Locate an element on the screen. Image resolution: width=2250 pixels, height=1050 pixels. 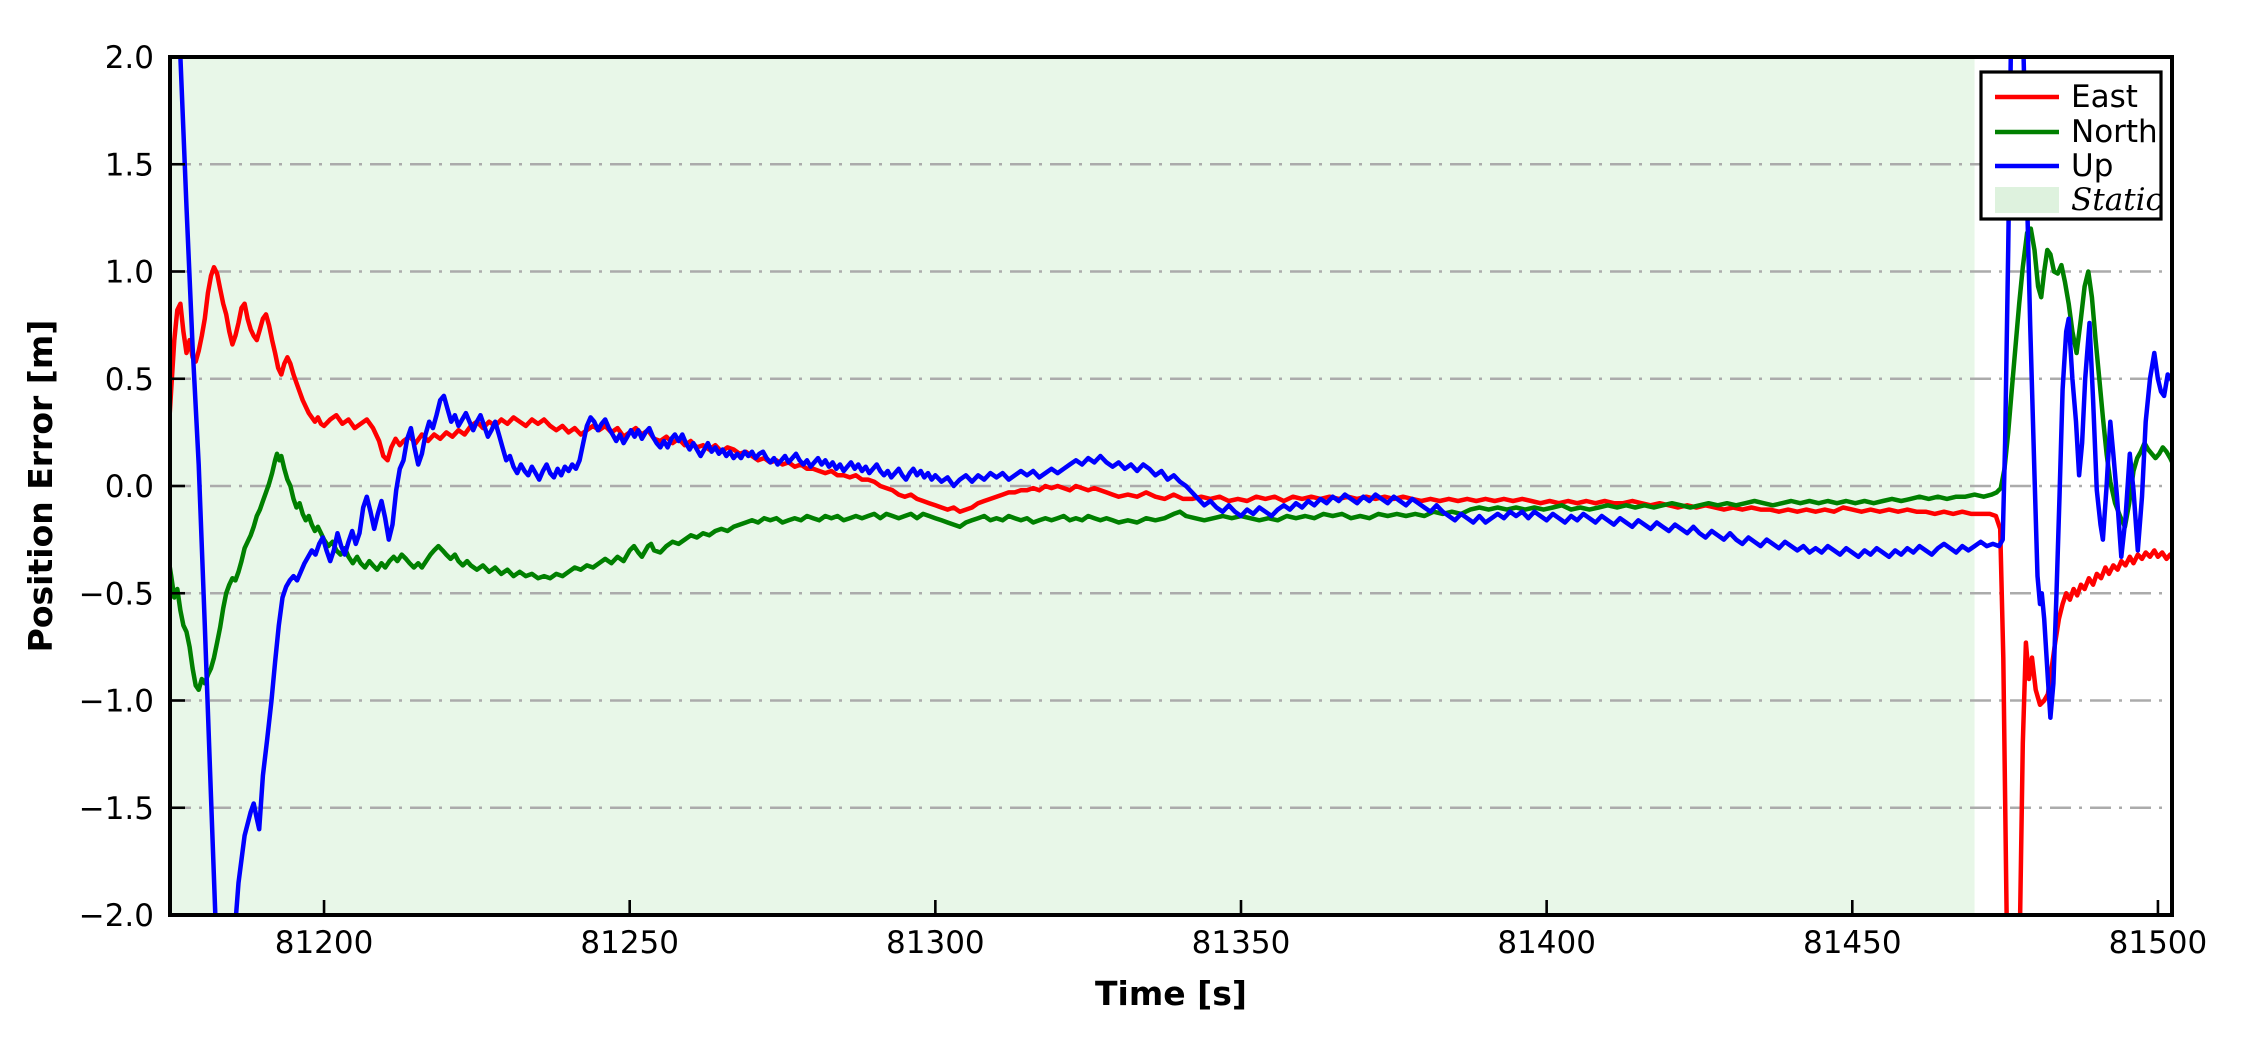
y-tick-label: 0.5 is located at coordinates (129, 380).